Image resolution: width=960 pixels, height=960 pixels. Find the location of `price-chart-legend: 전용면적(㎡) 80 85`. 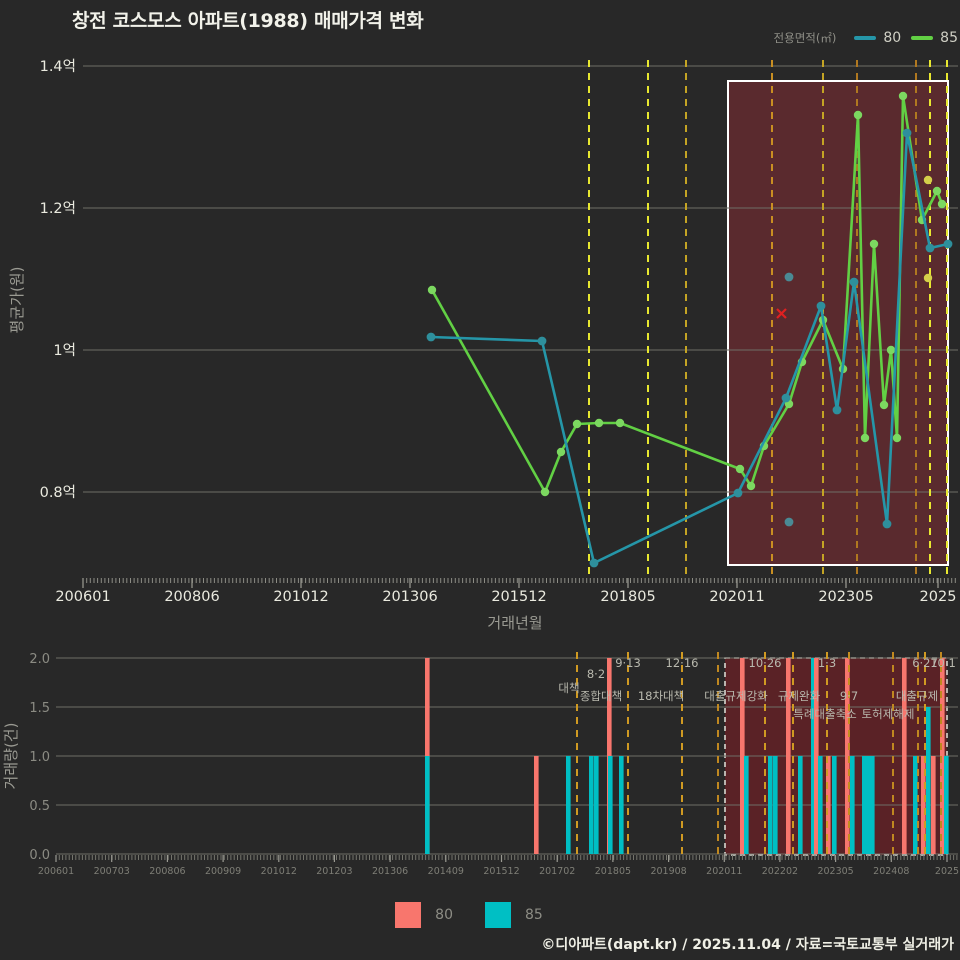

price-chart-legend: 전용면적(㎡) 80 85 is located at coordinates (866, 38).